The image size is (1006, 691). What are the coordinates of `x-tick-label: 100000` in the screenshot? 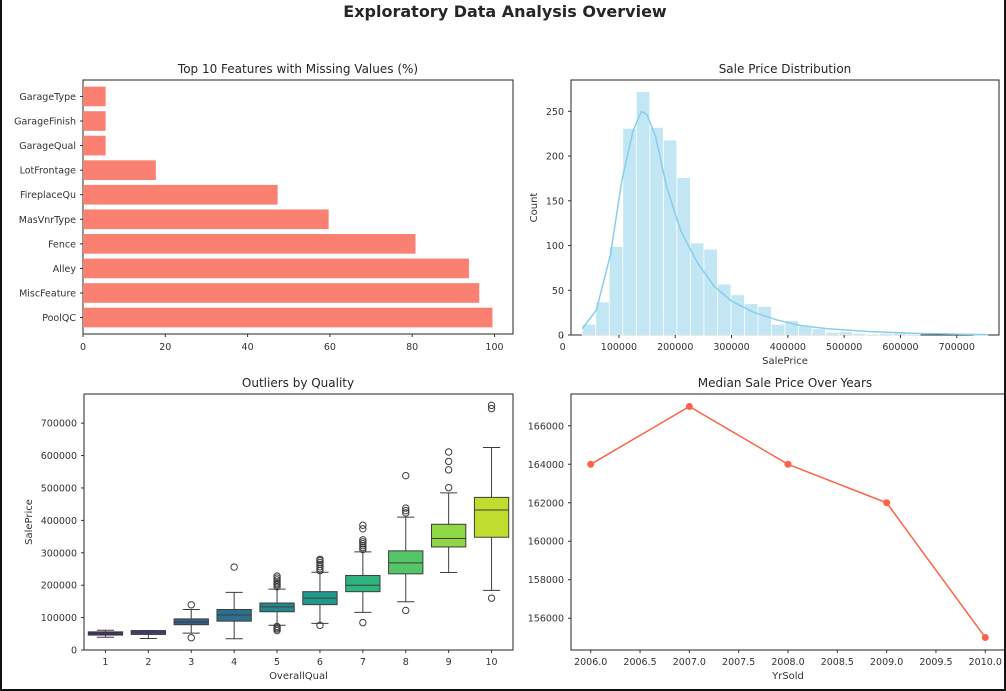 It's located at (619, 347).